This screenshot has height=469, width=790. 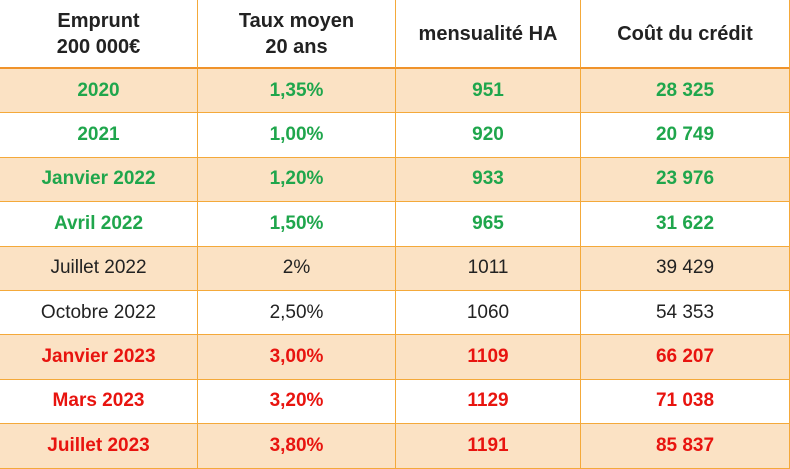 What do you see at coordinates (297, 313) in the screenshot?
I see `table-cell: 2,50%` at bounding box center [297, 313].